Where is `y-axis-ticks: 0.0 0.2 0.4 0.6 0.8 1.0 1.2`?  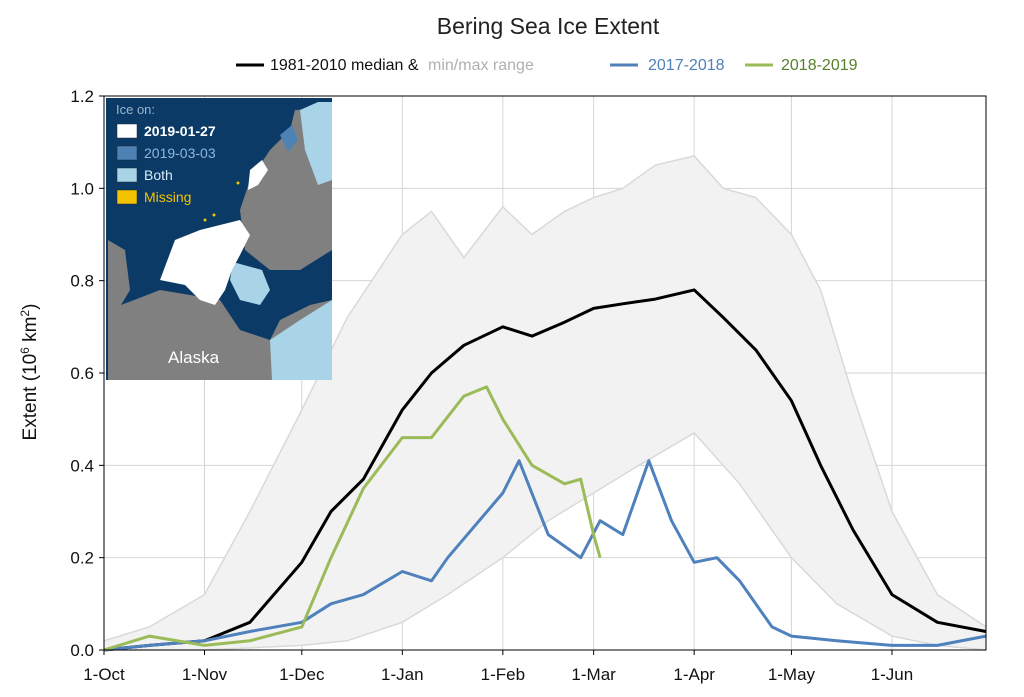 y-axis-ticks: 0.0 0.2 0.4 0.6 0.8 1.0 1.2 is located at coordinates (87, 373).